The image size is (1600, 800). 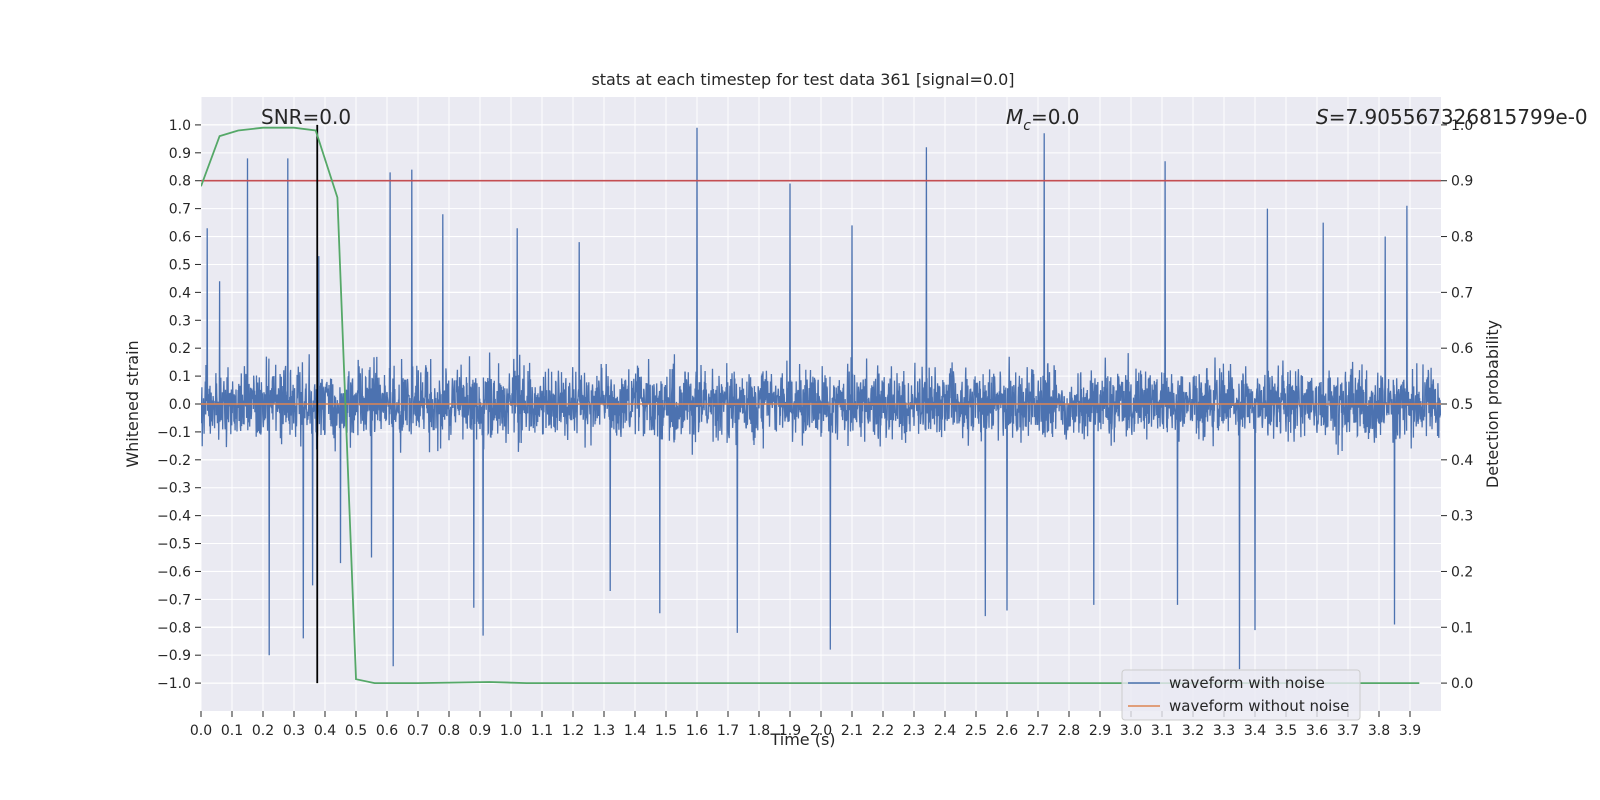 I want to click on x-tick-label: 1.0, so click(x=511, y=731).